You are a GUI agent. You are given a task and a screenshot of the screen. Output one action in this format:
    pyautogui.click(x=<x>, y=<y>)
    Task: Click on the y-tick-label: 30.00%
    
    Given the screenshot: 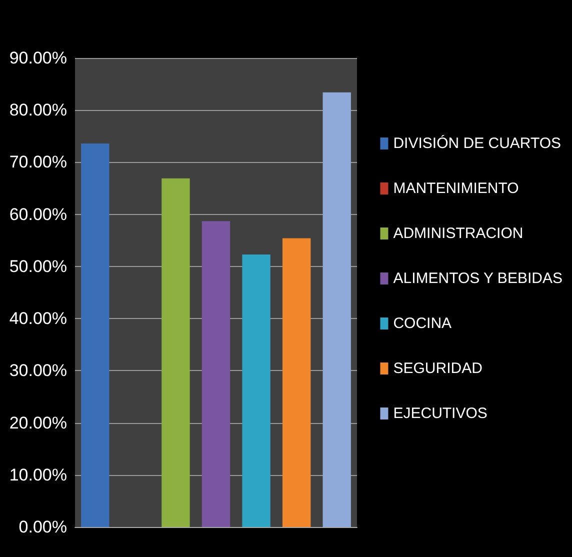 What is the action you would take?
    pyautogui.click(x=38, y=370)
    